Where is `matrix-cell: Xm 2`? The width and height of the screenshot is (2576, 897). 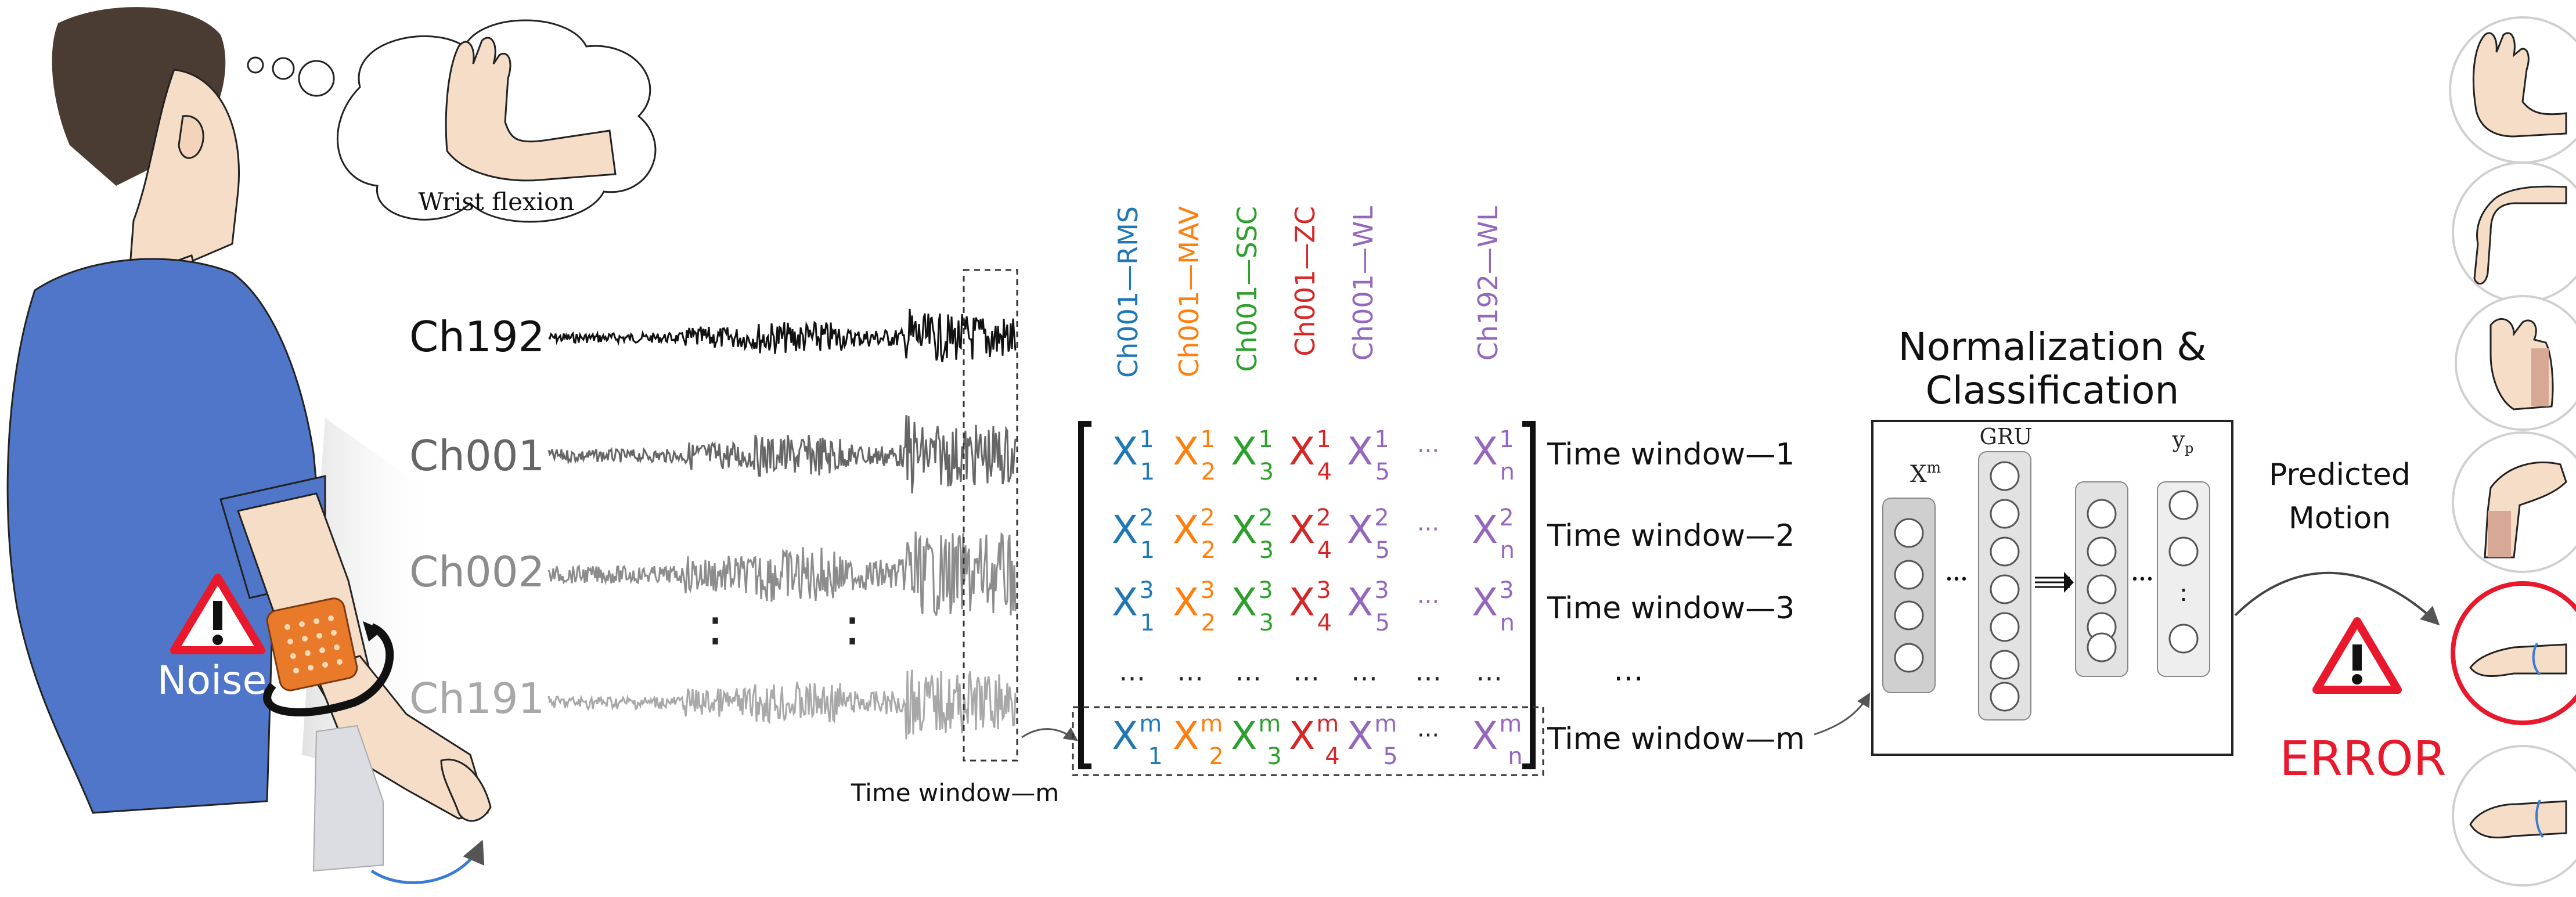
matrix-cell: Xm 2 is located at coordinates (1198, 740).